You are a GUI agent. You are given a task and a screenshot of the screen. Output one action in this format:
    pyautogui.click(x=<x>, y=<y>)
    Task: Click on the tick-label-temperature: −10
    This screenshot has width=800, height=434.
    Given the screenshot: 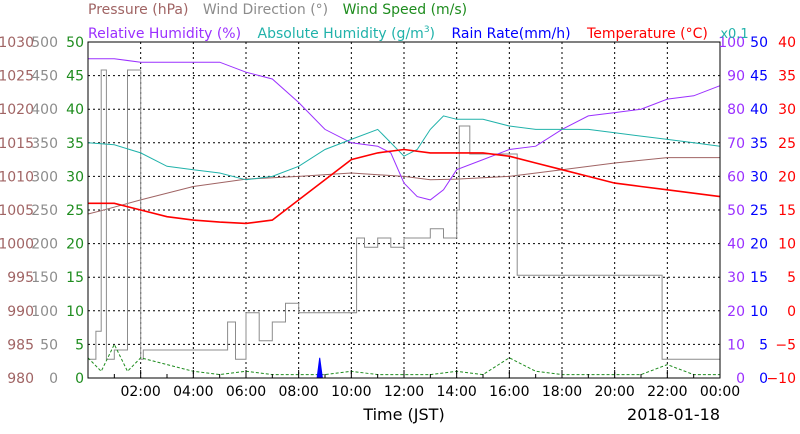 What is the action you would take?
    pyautogui.click(x=781, y=379)
    